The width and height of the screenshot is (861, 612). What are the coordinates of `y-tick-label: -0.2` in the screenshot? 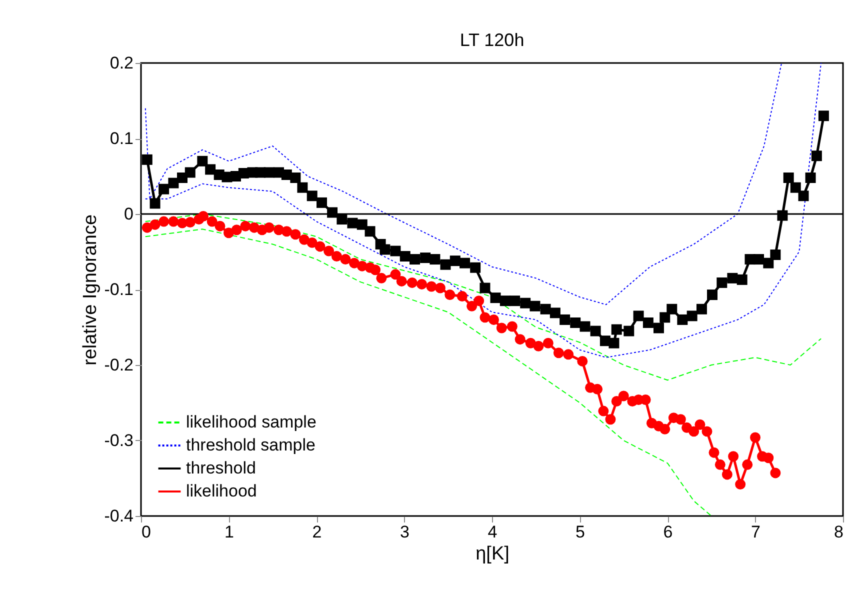 It's located at (119, 365).